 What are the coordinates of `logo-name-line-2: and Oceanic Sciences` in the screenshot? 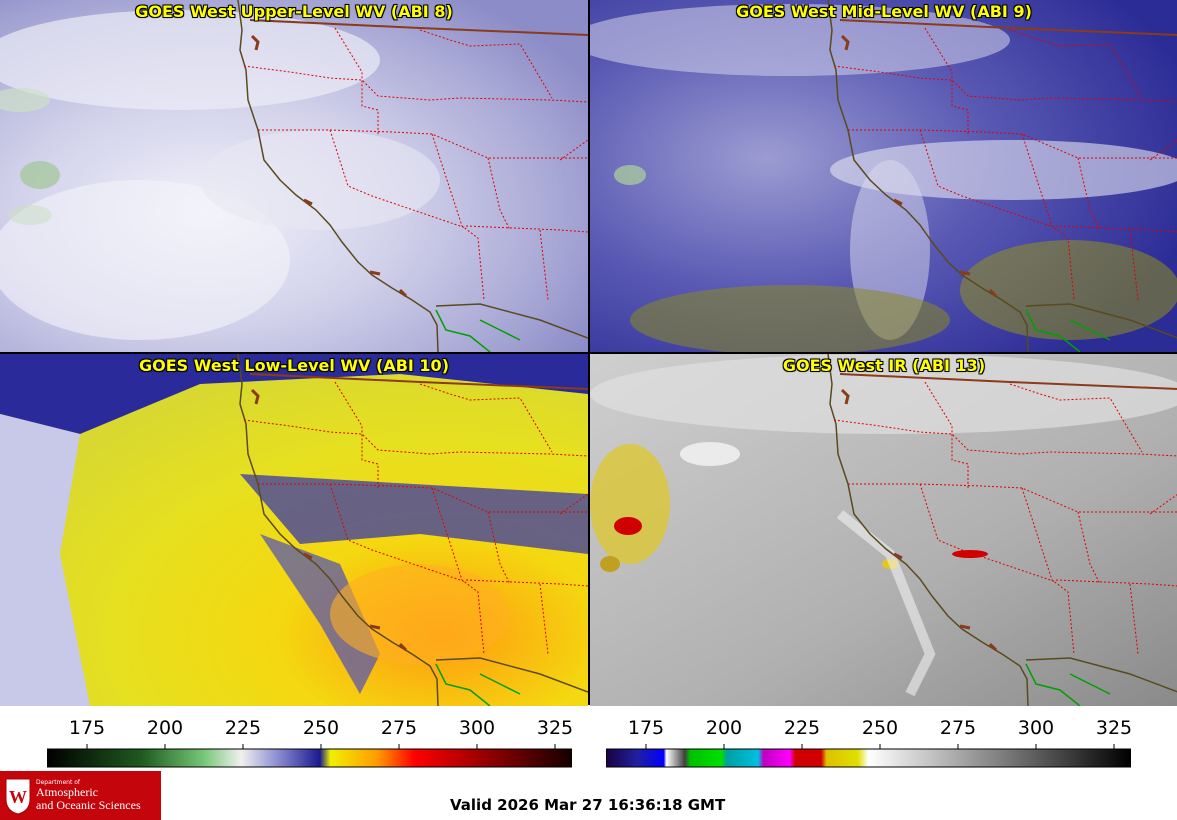 It's located at (88, 804).